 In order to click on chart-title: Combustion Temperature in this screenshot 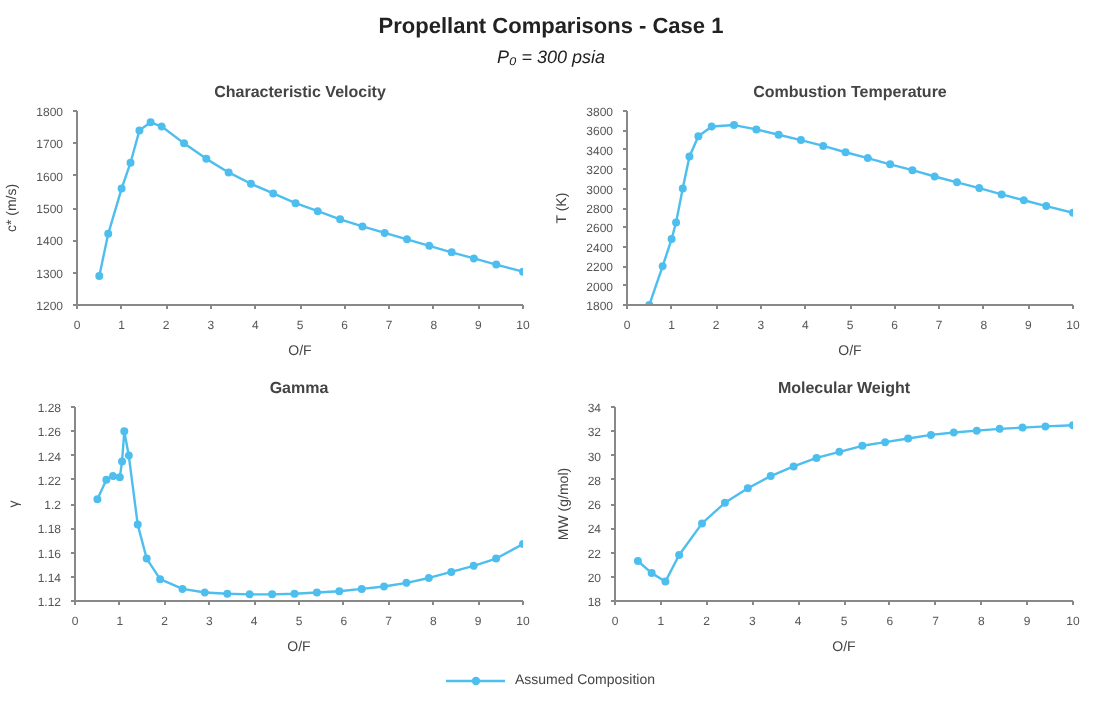, I will do `click(850, 92)`.